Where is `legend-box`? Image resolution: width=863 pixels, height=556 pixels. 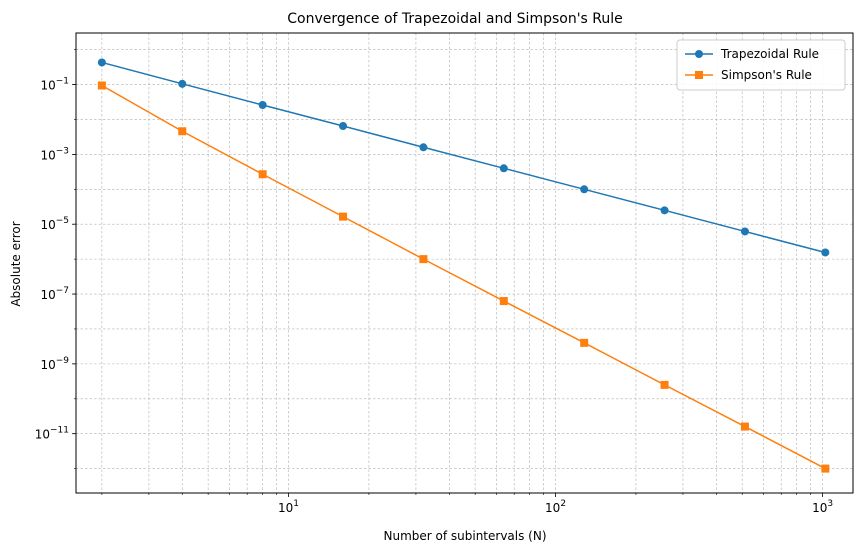
legend-box is located at coordinates (761, 65).